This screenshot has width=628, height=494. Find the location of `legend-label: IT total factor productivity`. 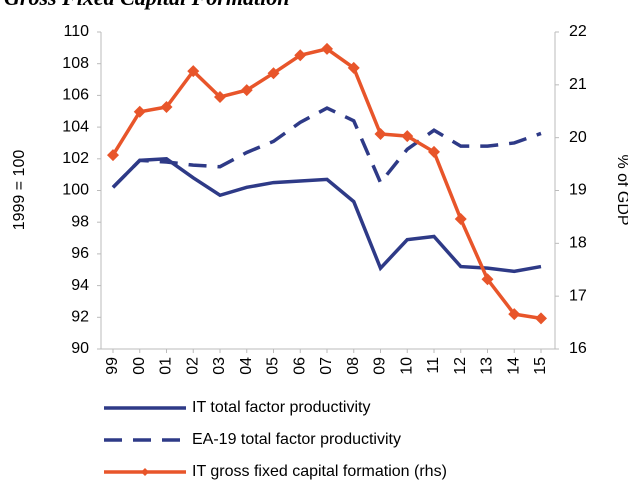

legend-label: IT total factor productivity is located at coordinates (281, 407).